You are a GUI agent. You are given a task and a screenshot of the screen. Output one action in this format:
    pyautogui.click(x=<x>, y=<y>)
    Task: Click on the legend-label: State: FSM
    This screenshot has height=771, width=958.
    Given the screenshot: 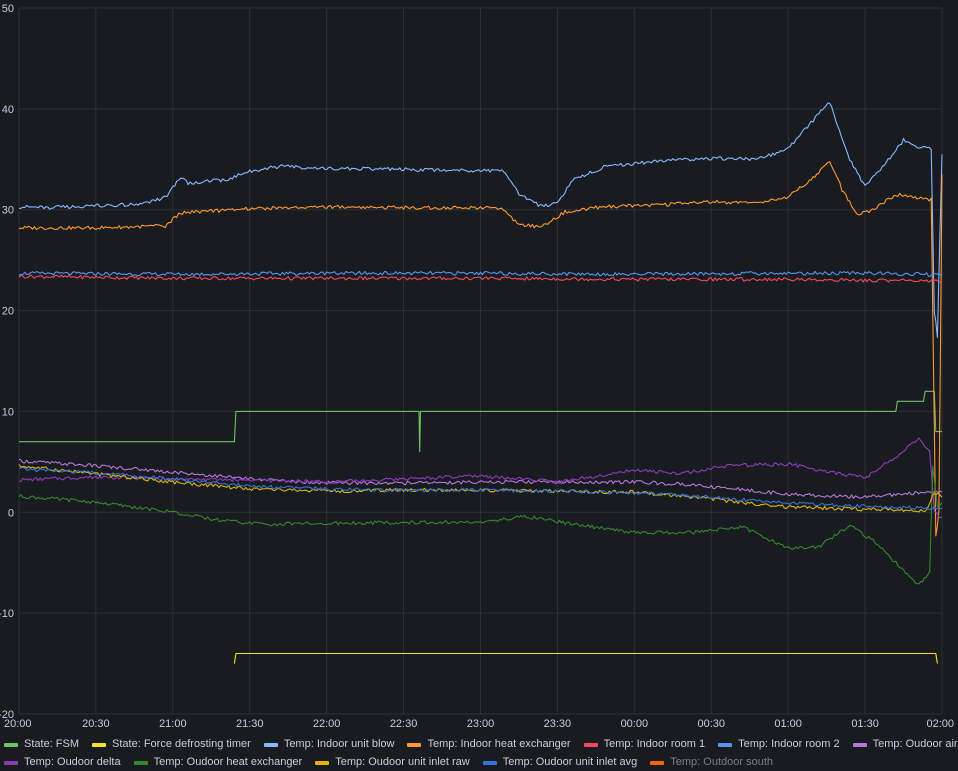 What is the action you would take?
    pyautogui.click(x=52, y=744)
    